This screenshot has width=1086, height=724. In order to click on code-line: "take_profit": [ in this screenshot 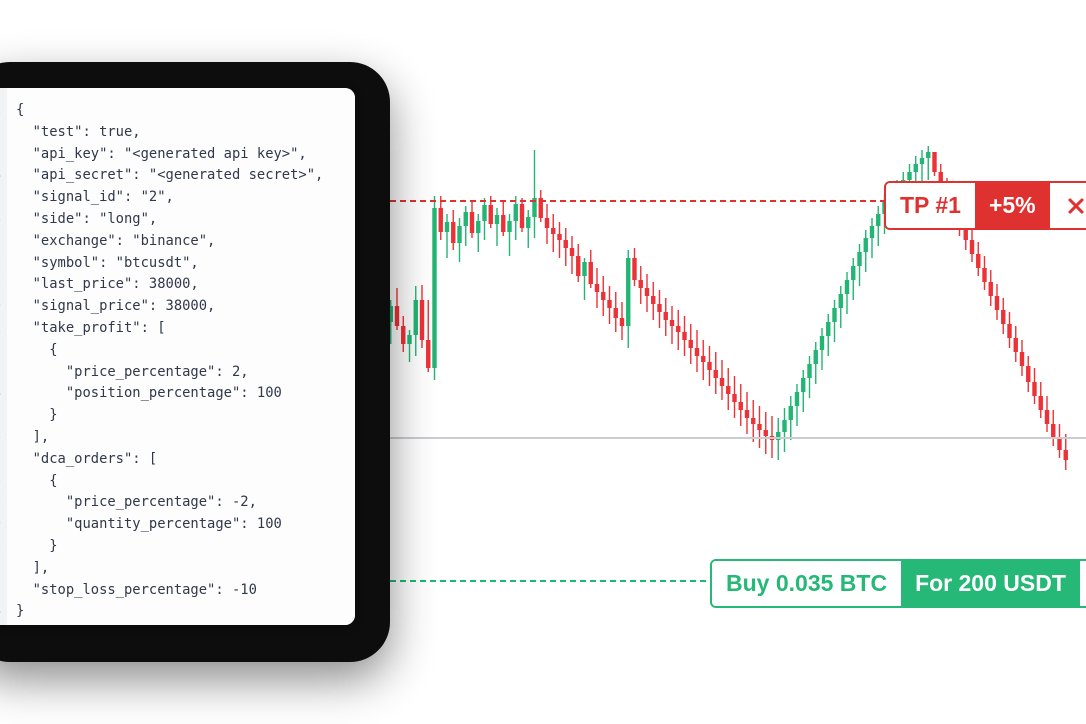, I will do `click(91, 327)`.